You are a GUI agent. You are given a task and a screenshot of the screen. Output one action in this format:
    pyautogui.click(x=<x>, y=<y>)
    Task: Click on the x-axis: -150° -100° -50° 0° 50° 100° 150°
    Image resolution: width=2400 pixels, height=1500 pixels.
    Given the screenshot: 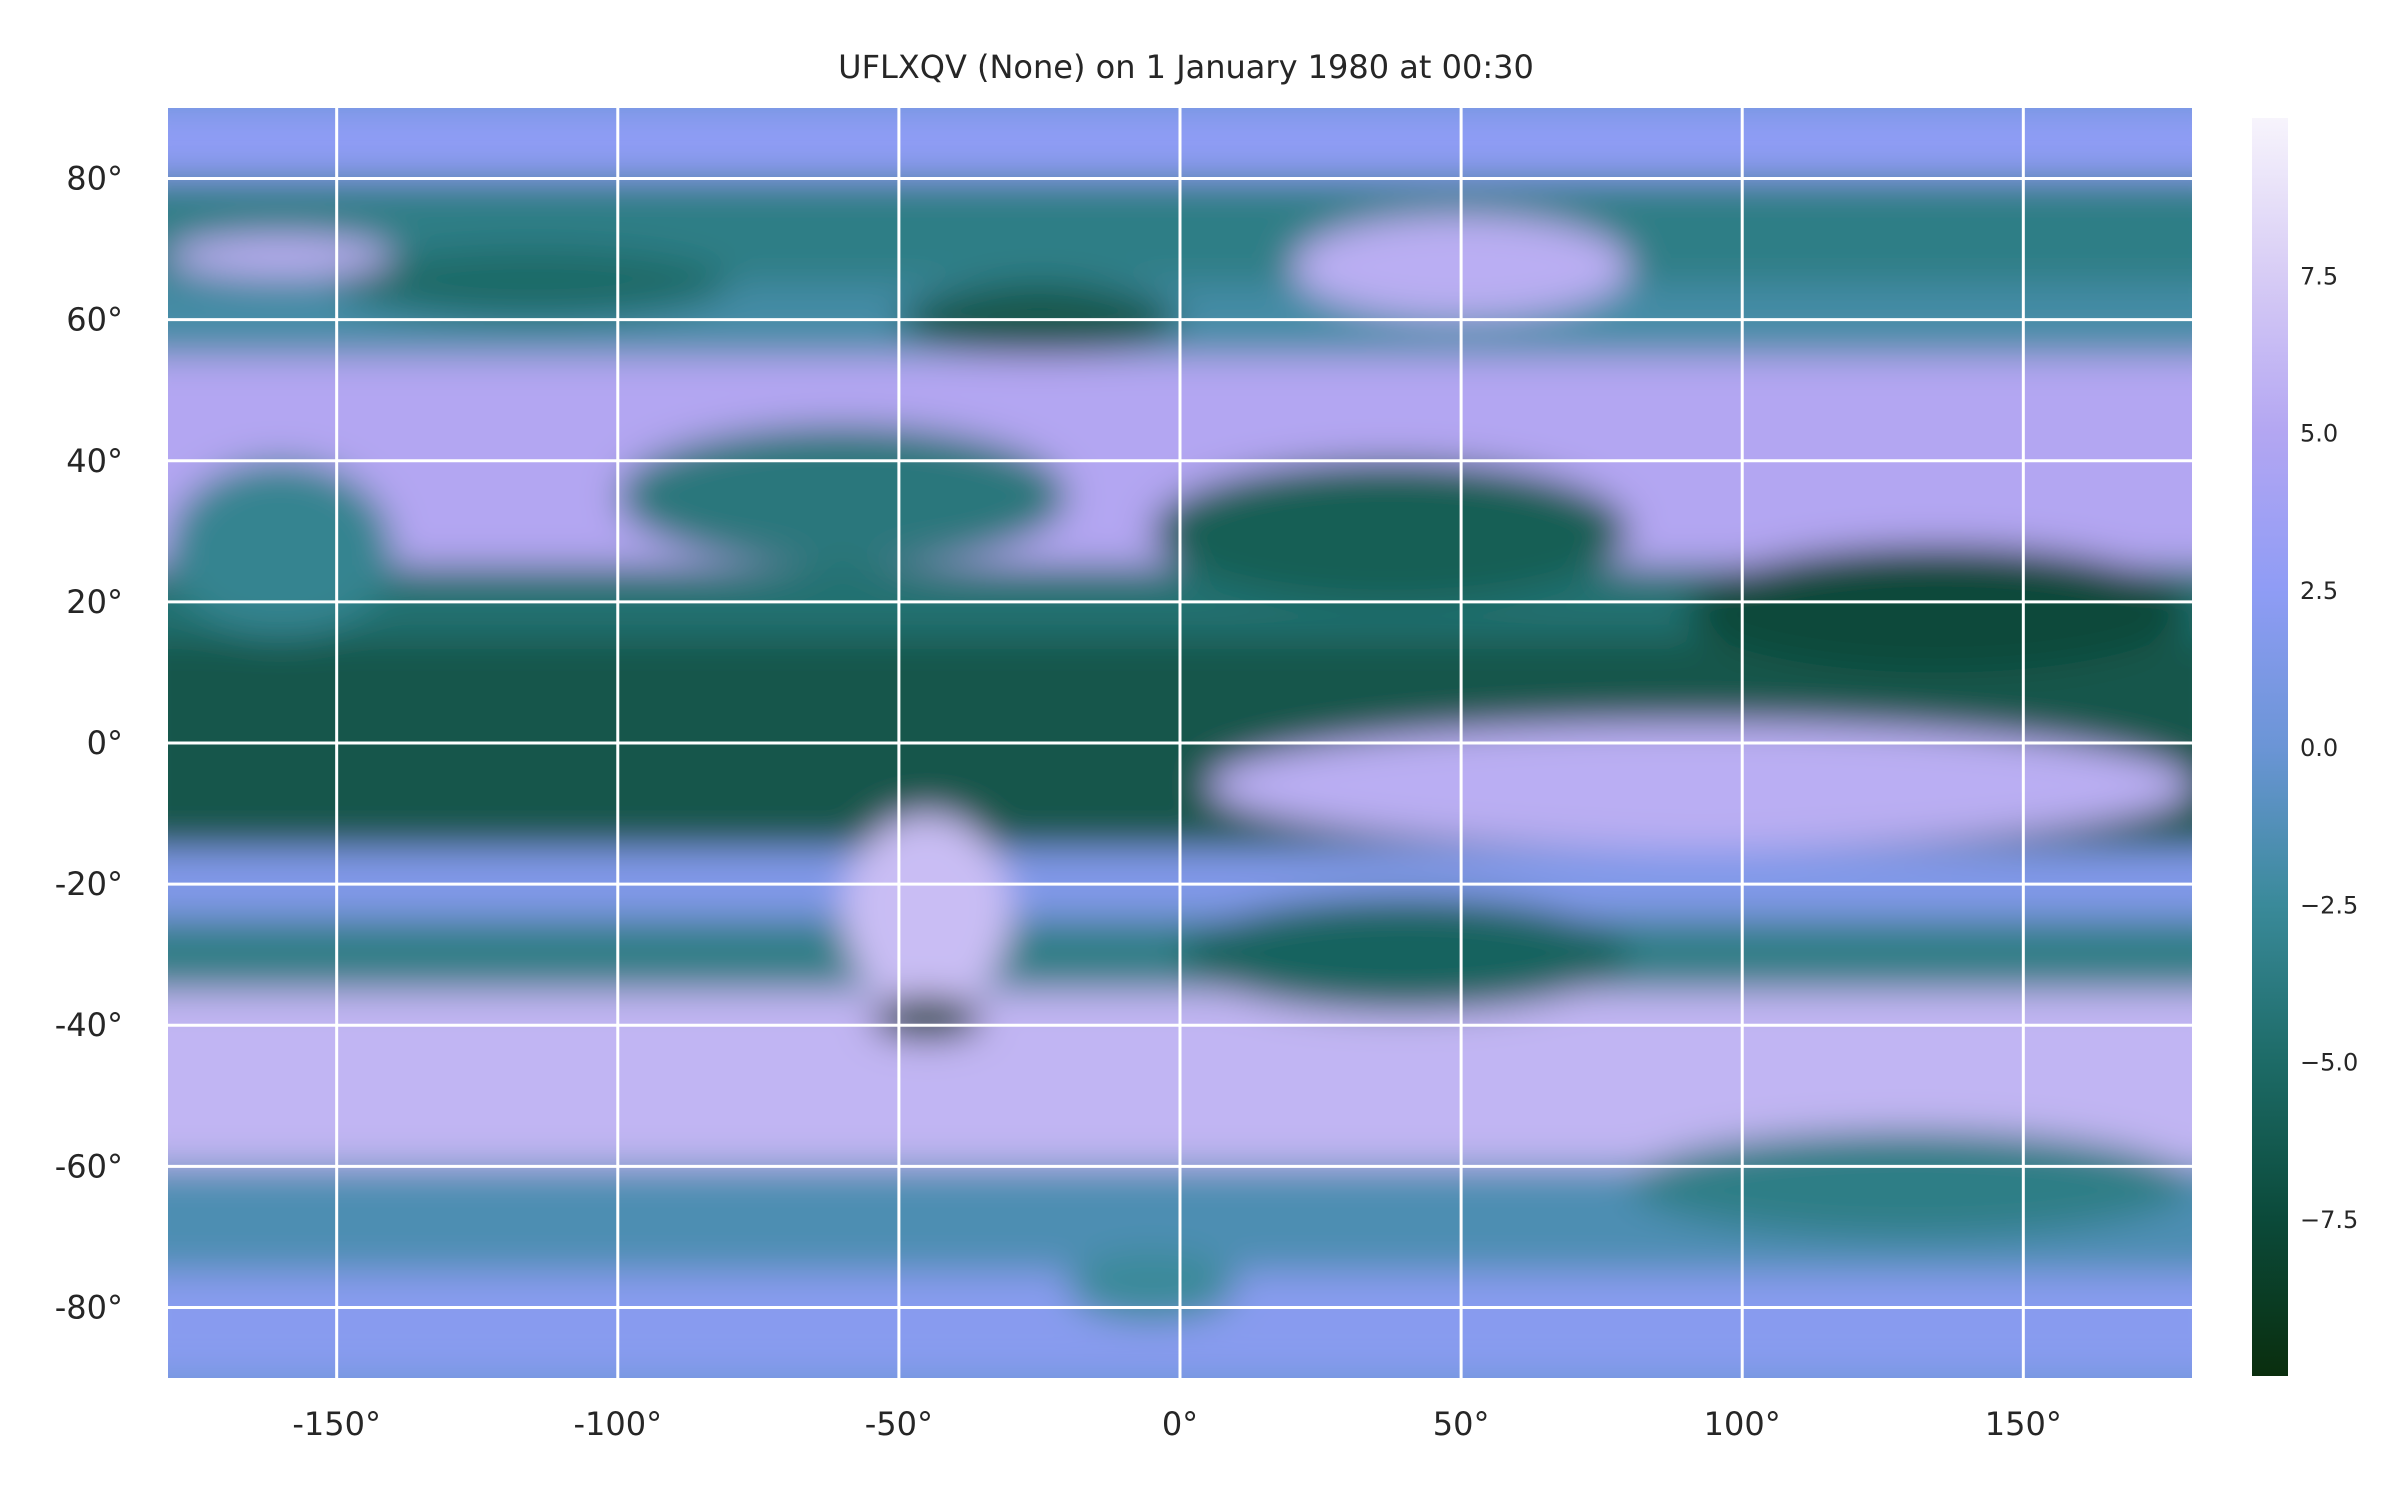 What is the action you would take?
    pyautogui.click(x=1177, y=1424)
    